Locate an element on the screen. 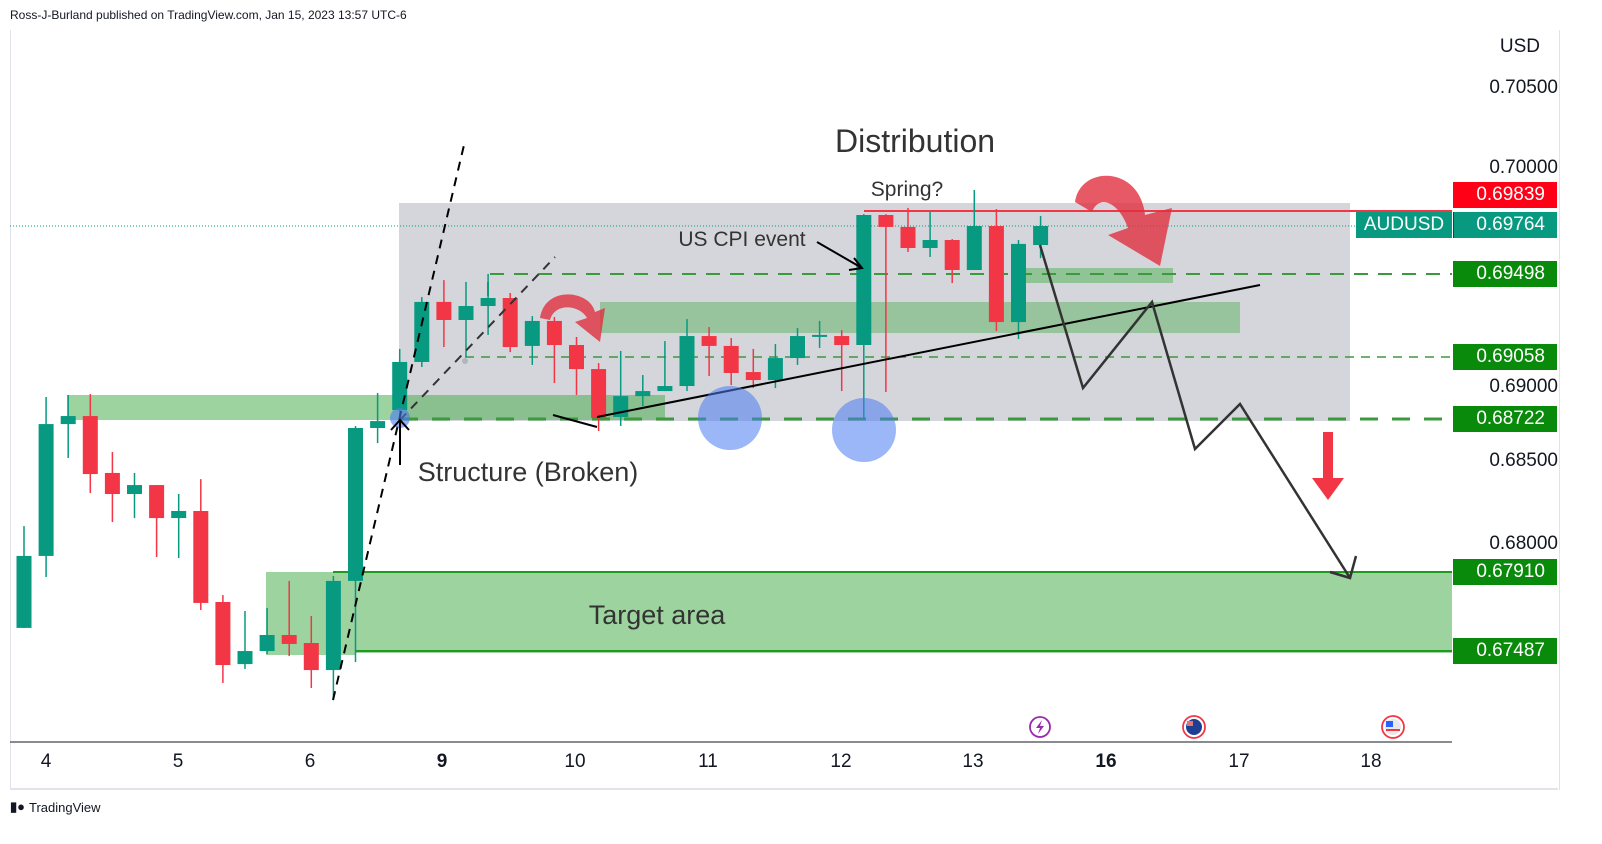 Image resolution: width=1602 pixels, height=844 pixels. curved-arrow-icon is located at coordinates (1123, 220).